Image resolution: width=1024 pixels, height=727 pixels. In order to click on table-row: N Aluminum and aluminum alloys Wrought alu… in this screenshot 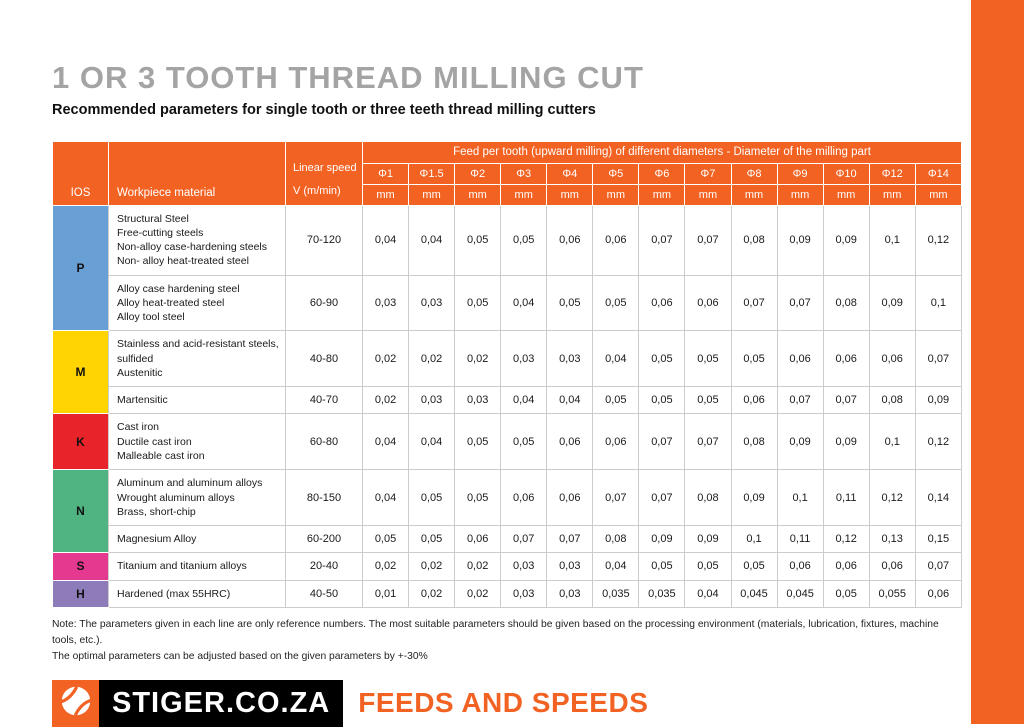, I will do `click(507, 511)`.